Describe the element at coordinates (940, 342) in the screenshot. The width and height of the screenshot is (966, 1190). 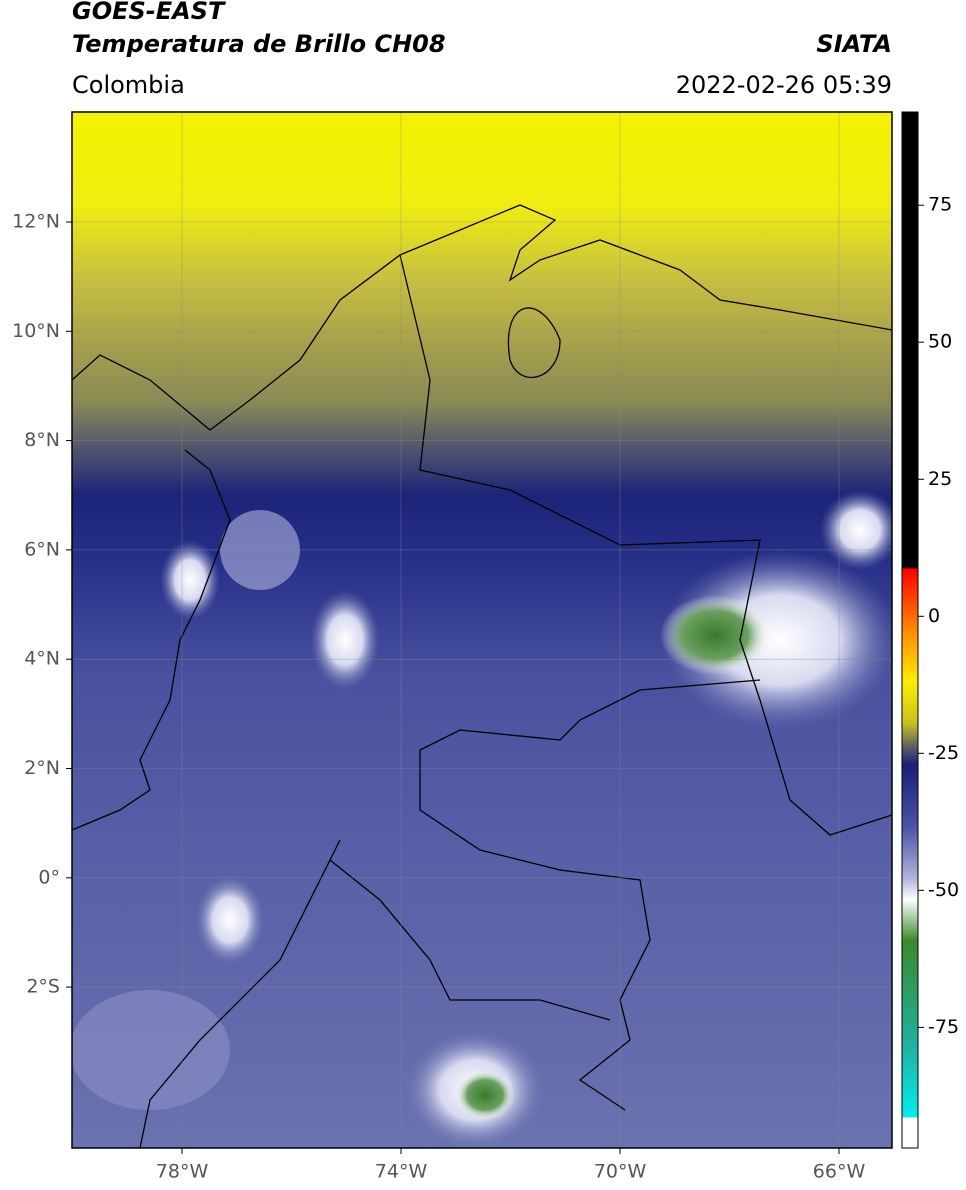
I see `colorbar-label: 50` at that location.